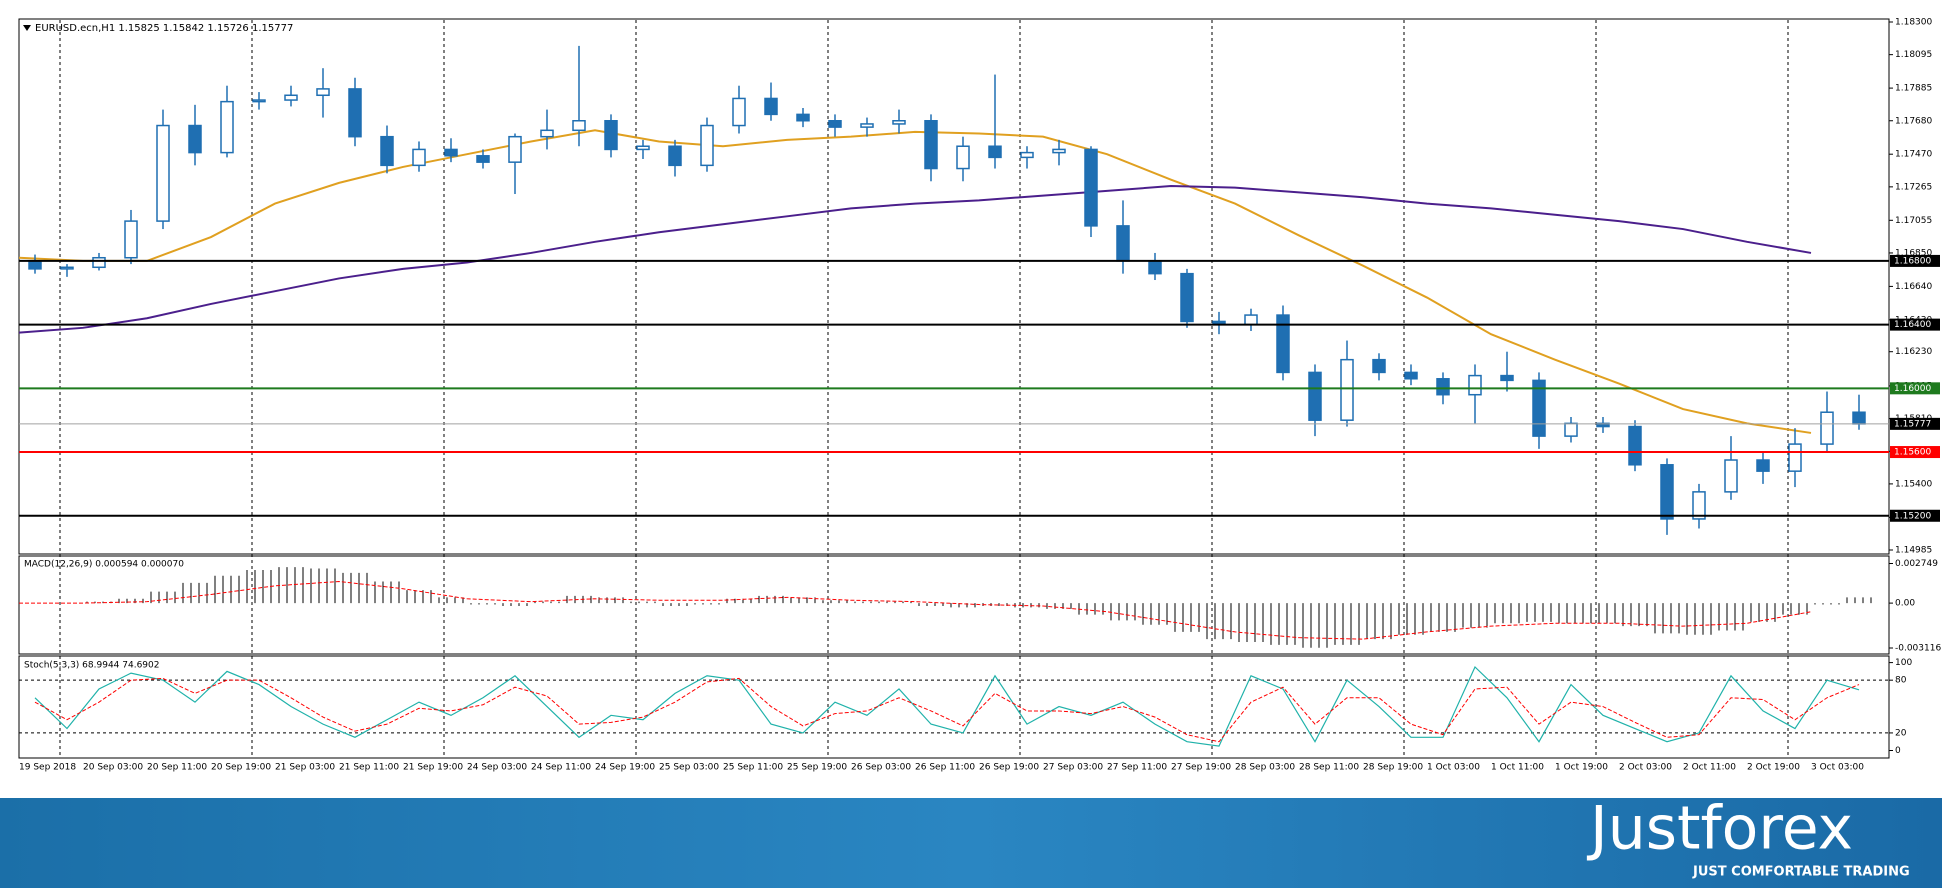 The image size is (1942, 892). I want to click on x-tick-label: 27 Sep 03:00, so click(1073, 768).